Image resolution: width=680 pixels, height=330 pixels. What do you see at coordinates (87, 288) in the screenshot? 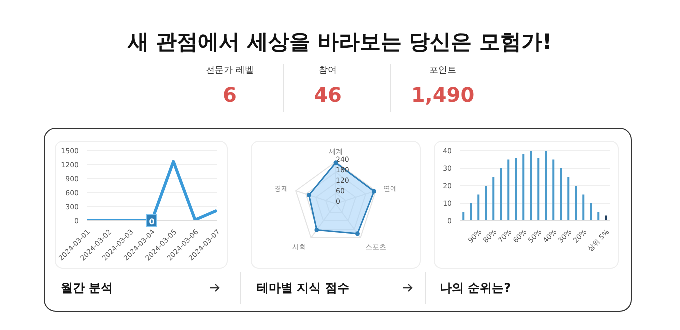
I see `text: 월간 분석` at bounding box center [87, 288].